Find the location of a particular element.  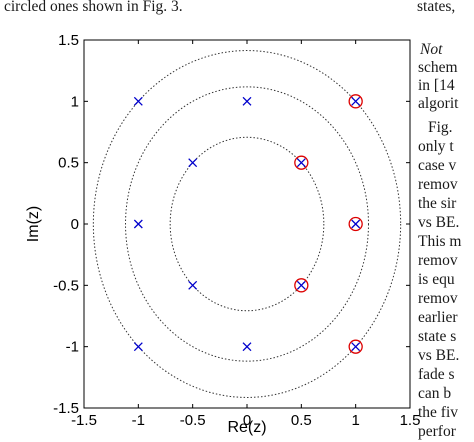

side-text-line: is equ is located at coordinates (436, 279).